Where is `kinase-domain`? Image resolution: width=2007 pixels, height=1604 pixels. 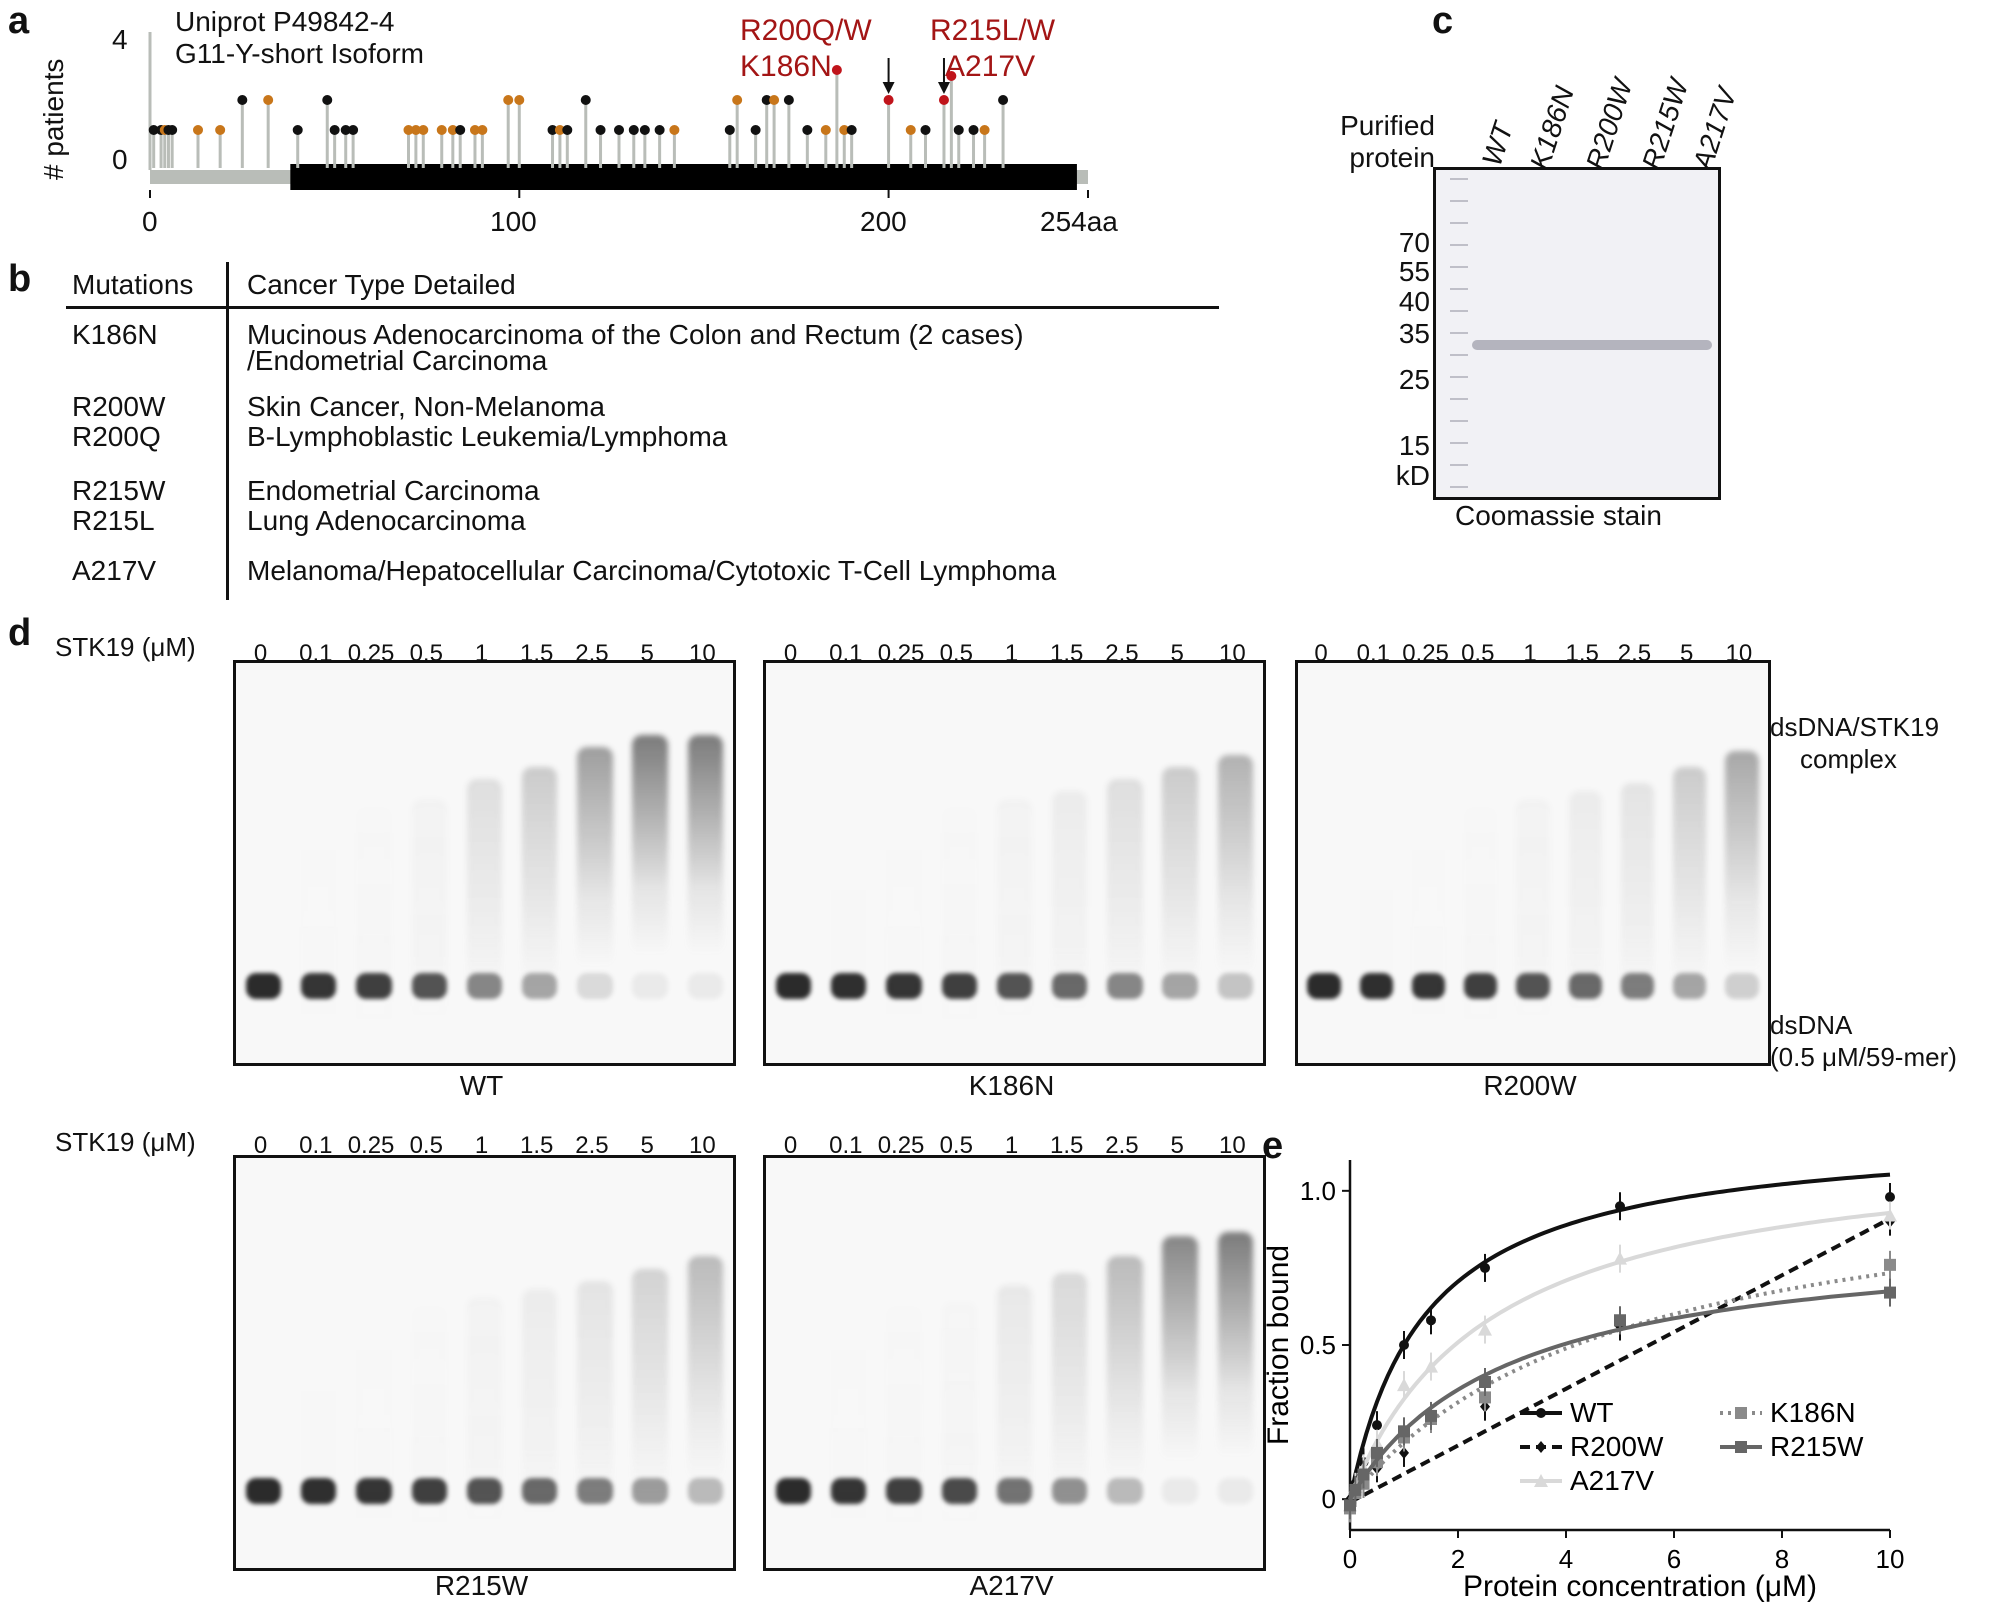
kinase-domain is located at coordinates (683, 177).